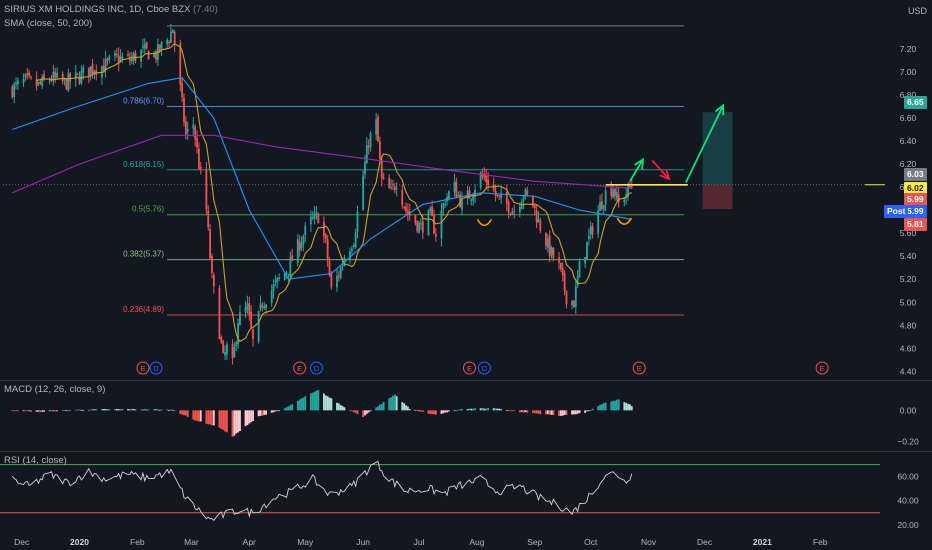  Describe the element at coordinates (717, 148) in the screenshot. I see `position-target-zone` at that location.